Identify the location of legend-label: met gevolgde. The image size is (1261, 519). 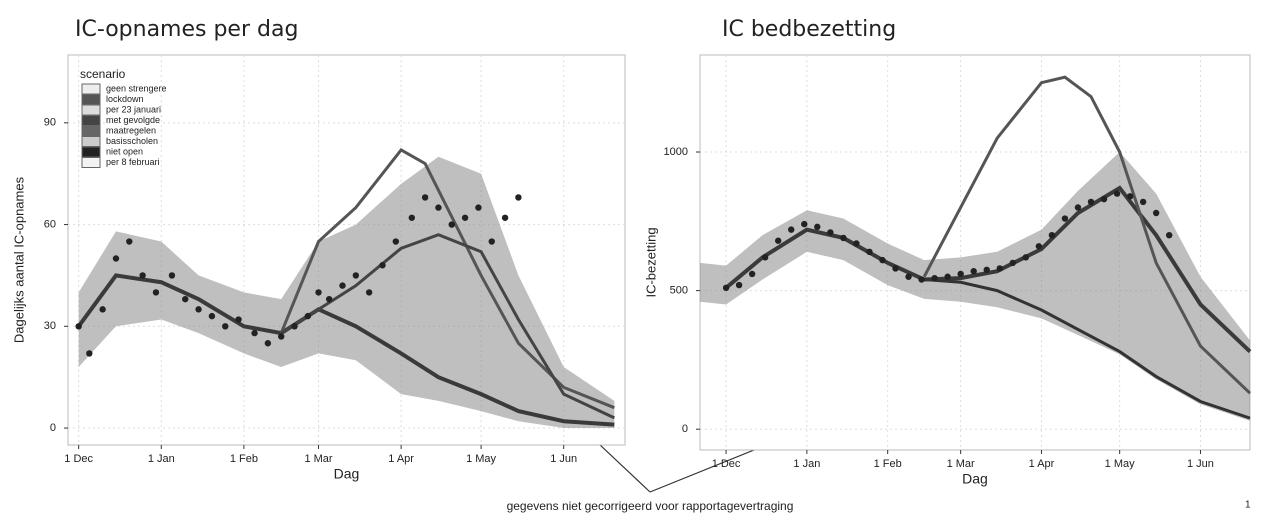
(133, 120).